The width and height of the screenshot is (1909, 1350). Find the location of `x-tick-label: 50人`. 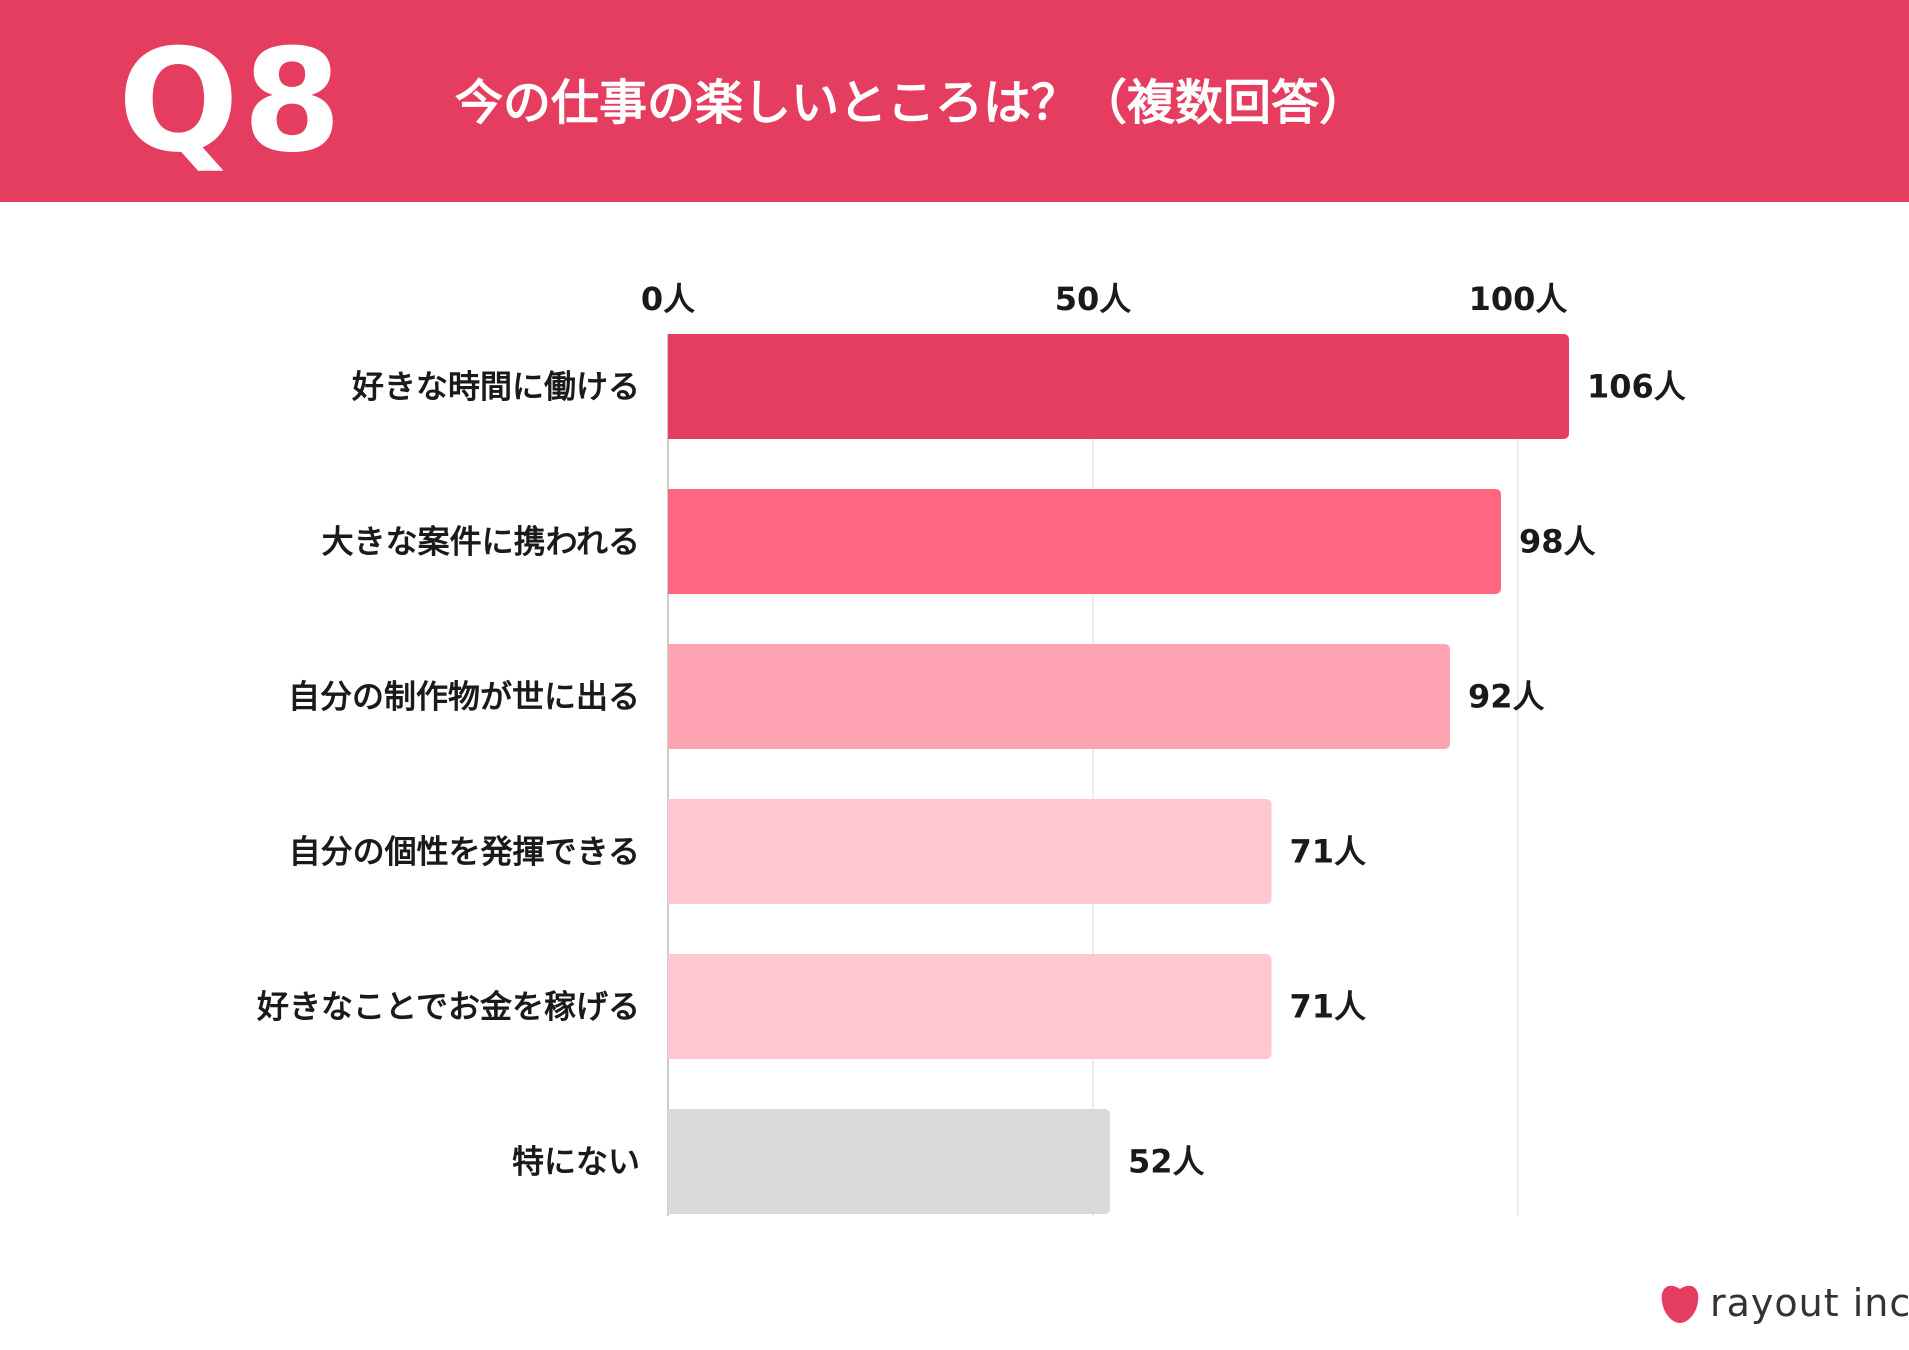

x-tick-label: 50人 is located at coordinates (1093, 299).